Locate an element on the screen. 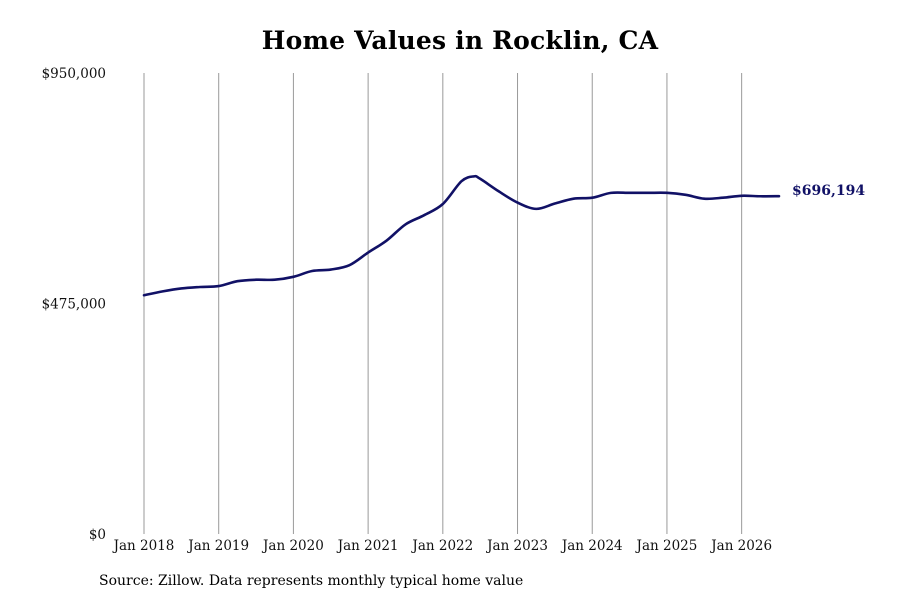  y-axis: $0 $475,000 $950,000 is located at coordinates (74, 304).